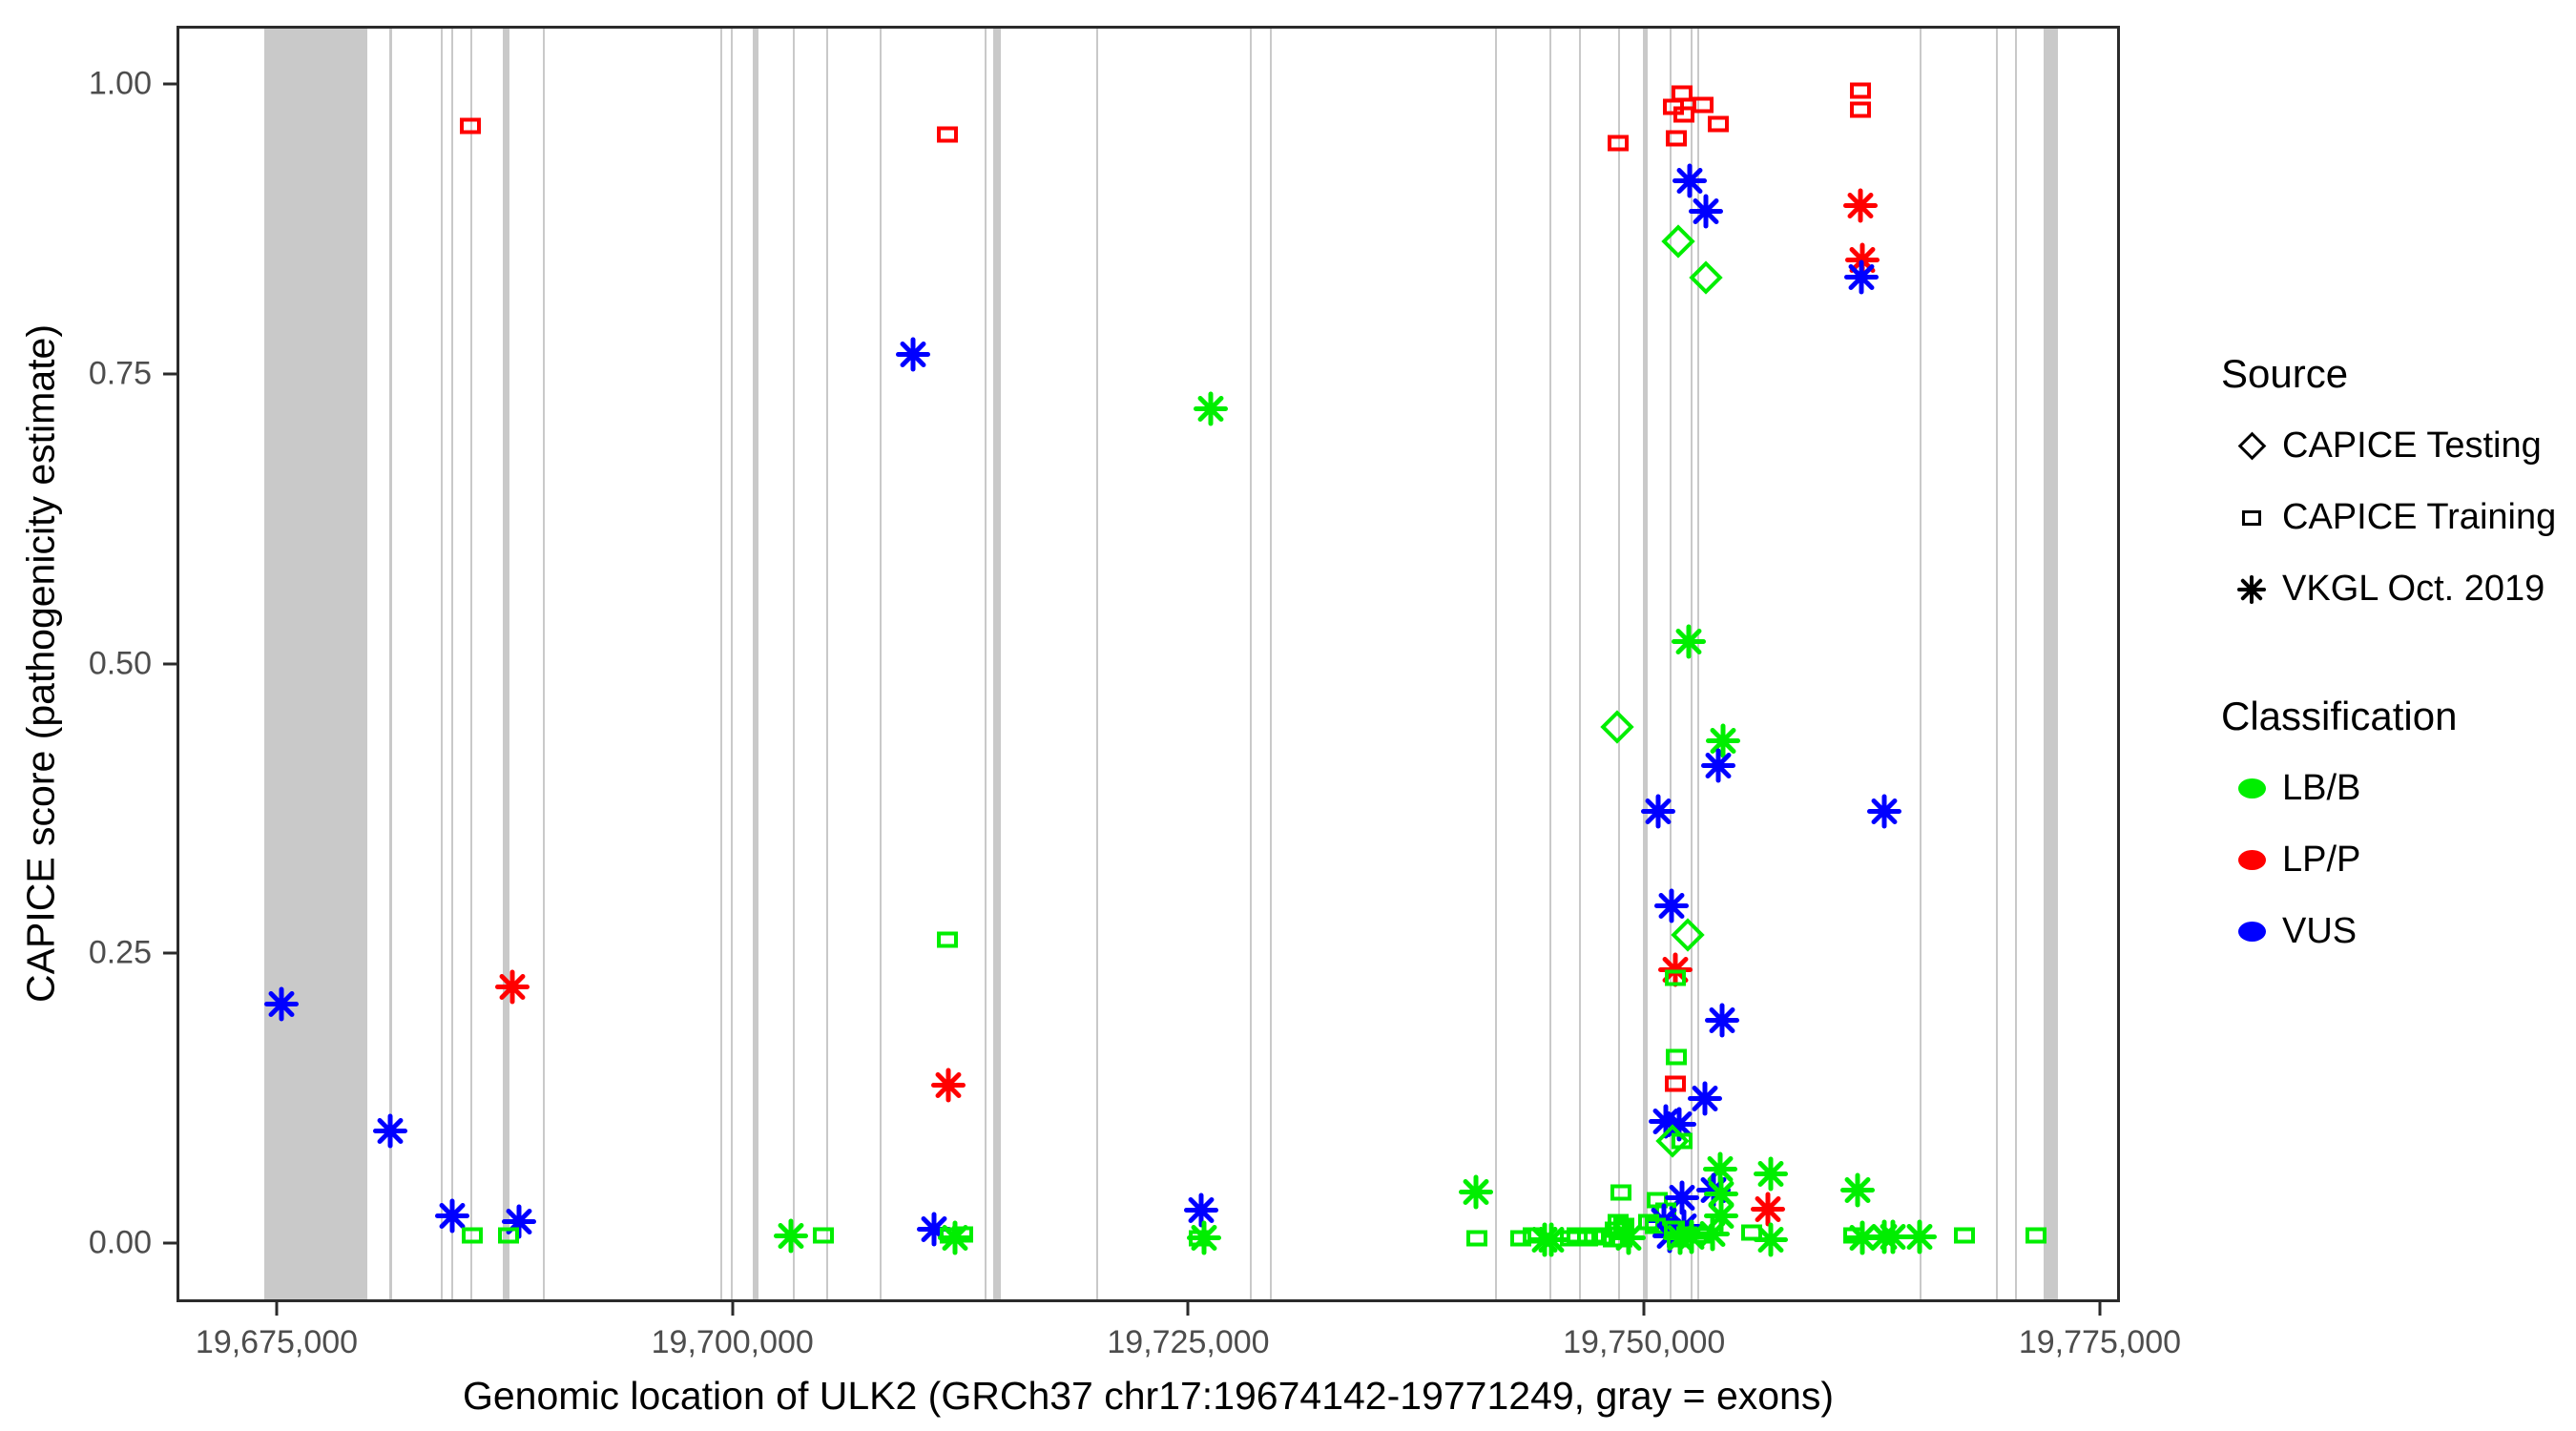 Image resolution: width=2576 pixels, height=1431 pixels. Describe the element at coordinates (2321, 860) in the screenshot. I see `legend-item-label: LP/P` at that location.